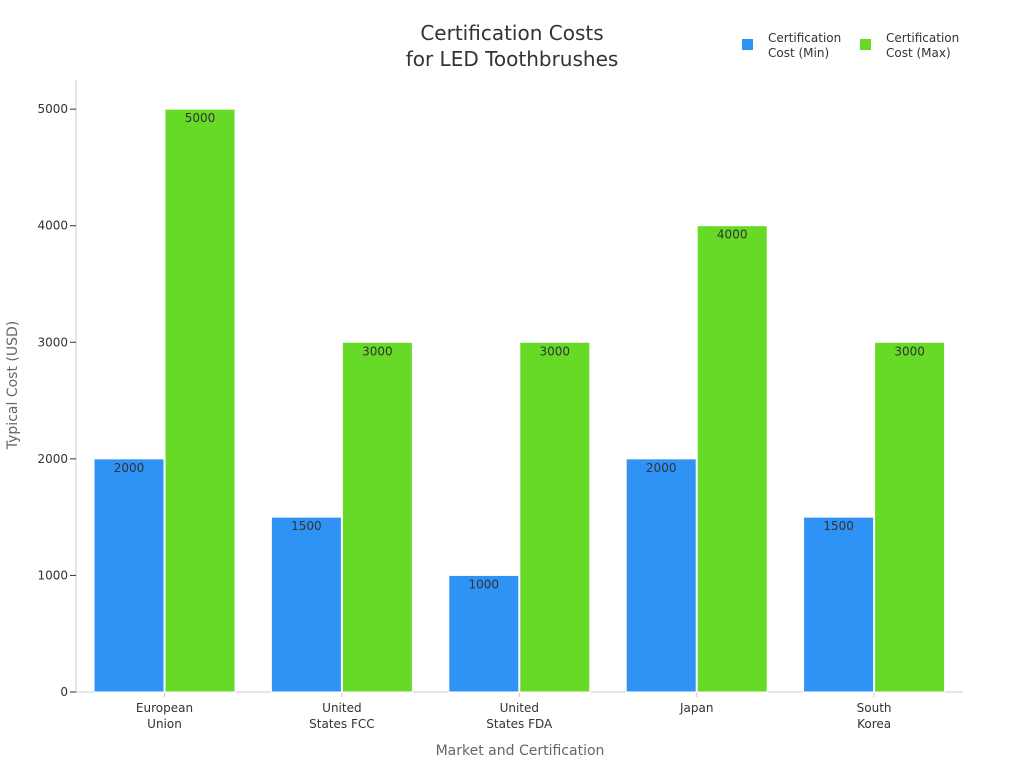  Describe the element at coordinates (64, 692) in the screenshot. I see `y-tick-label: 0` at that location.